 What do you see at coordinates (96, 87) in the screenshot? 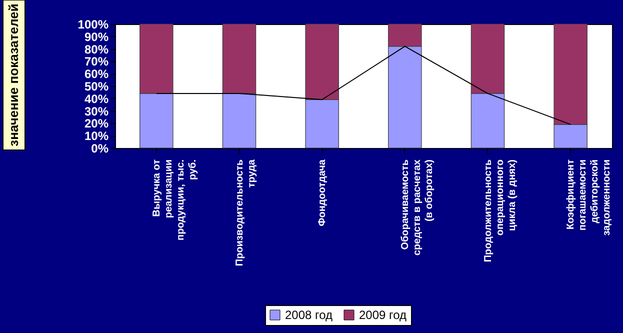
I see `y-tick-label: 50%` at bounding box center [96, 87].